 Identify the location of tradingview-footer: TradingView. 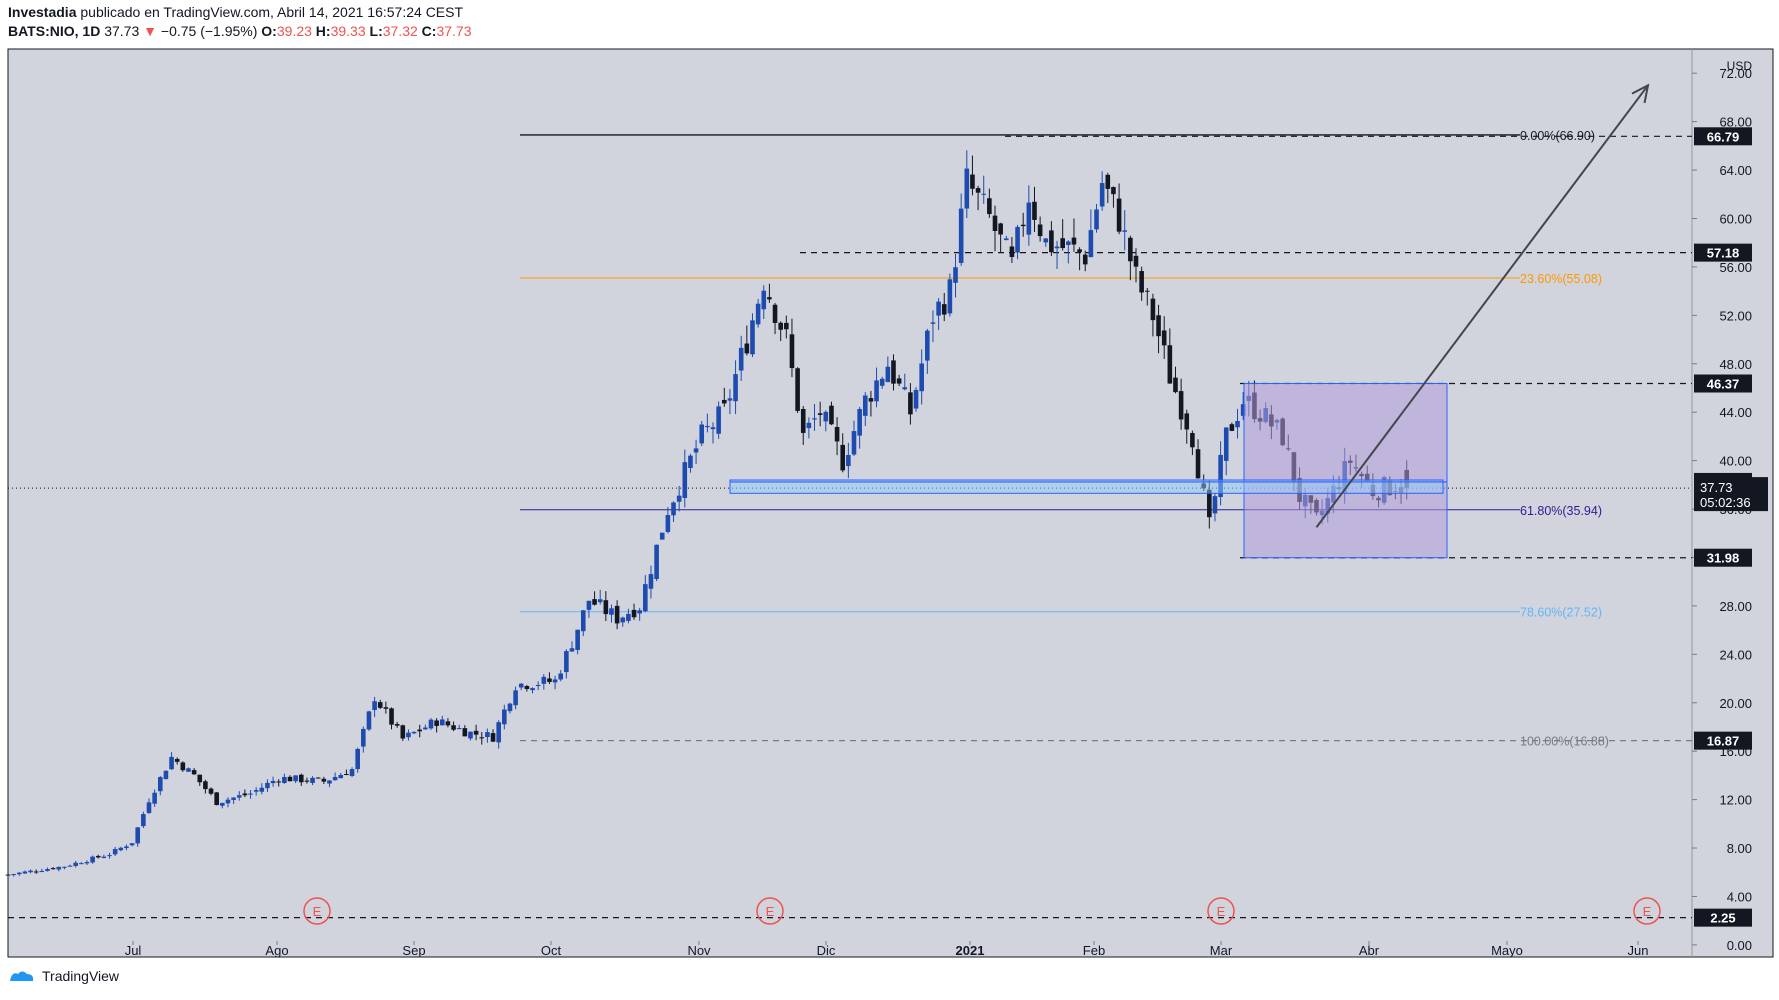
(63, 976).